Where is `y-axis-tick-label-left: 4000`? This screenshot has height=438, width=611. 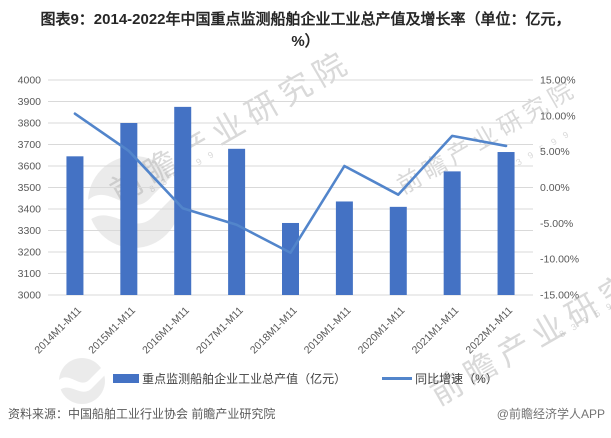 y-axis-tick-label-left: 4000 is located at coordinates (30, 81).